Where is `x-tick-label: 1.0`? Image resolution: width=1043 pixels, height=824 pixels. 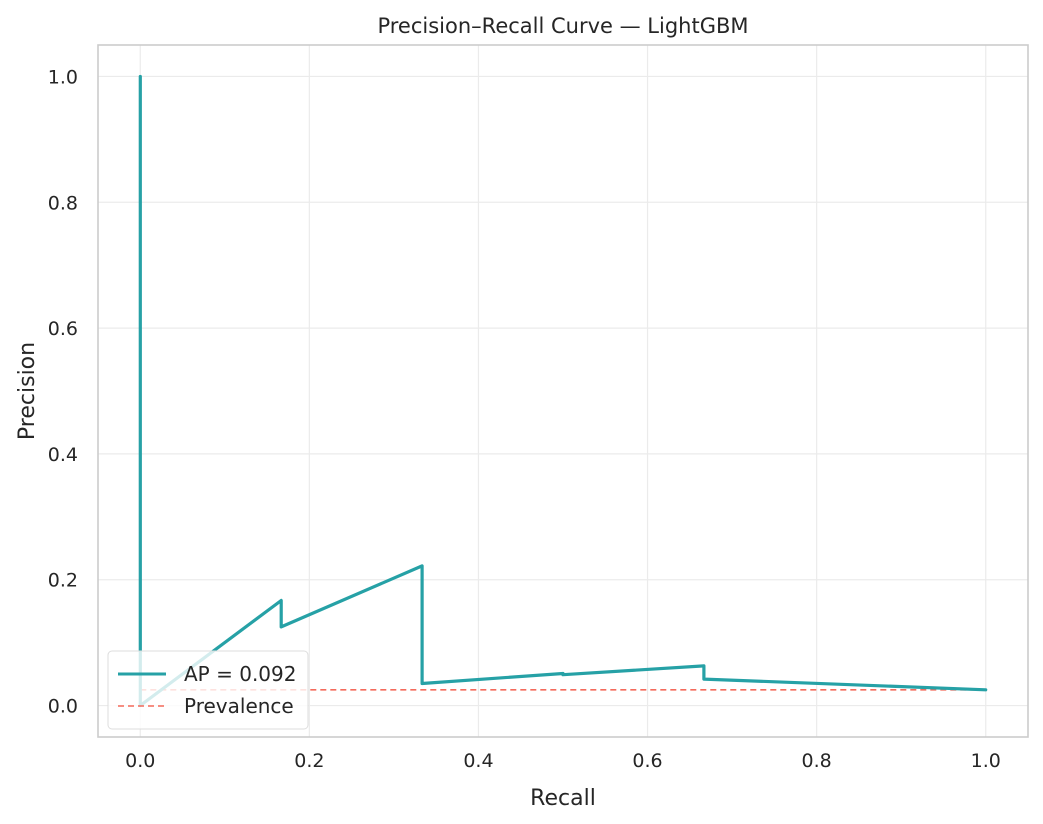
x-tick-label: 1.0 is located at coordinates (986, 761).